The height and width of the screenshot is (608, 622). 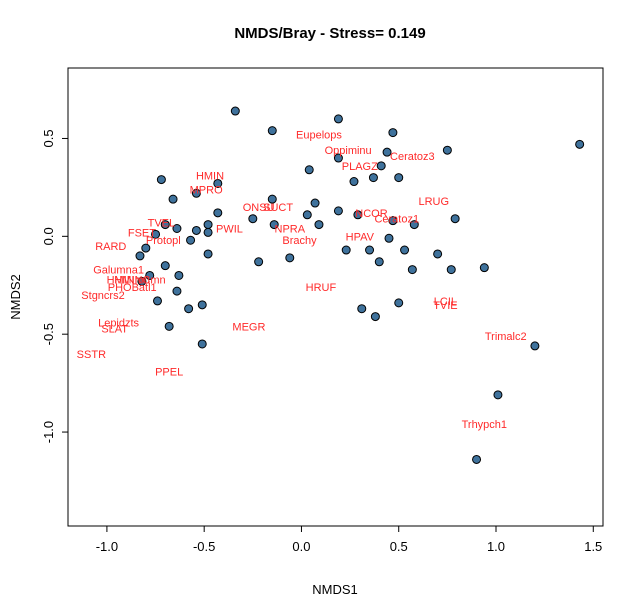 I want to click on species-label: ONSU, so click(x=259, y=208).